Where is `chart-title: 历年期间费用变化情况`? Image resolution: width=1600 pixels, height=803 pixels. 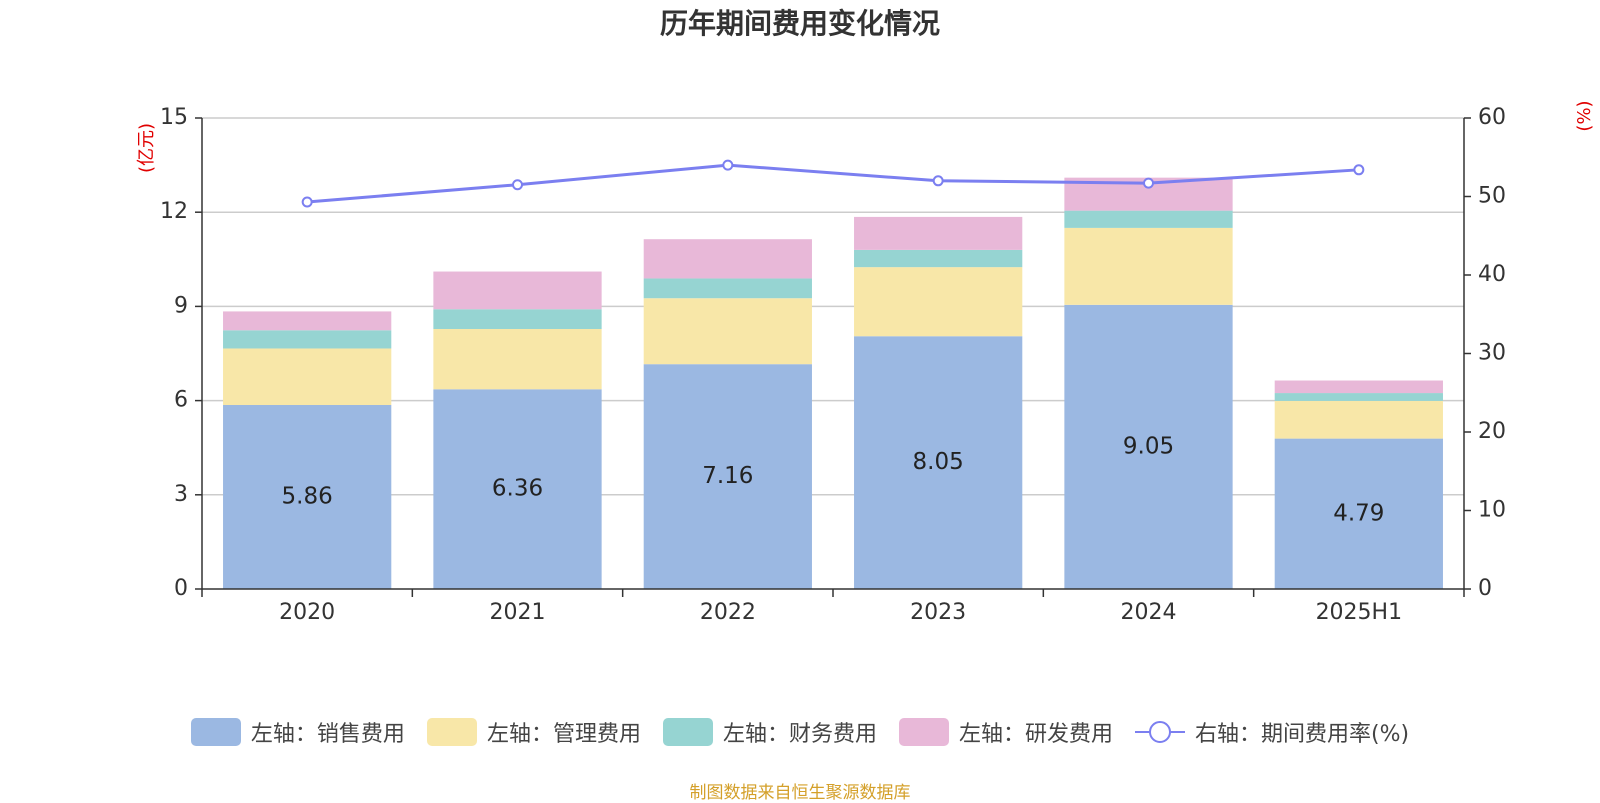
chart-title: 历年期间费用变化情况 is located at coordinates (799, 23).